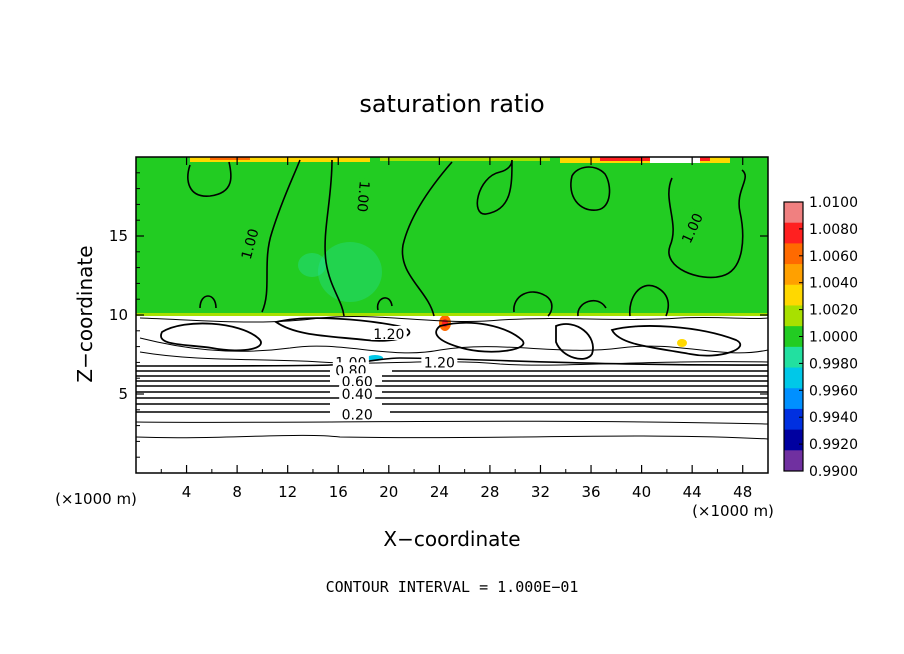 Image resolution: width=904 pixels, height=654 pixels. What do you see at coordinates (833, 472) in the screenshot?
I see `colorbar-label: 0.9900` at bounding box center [833, 472].